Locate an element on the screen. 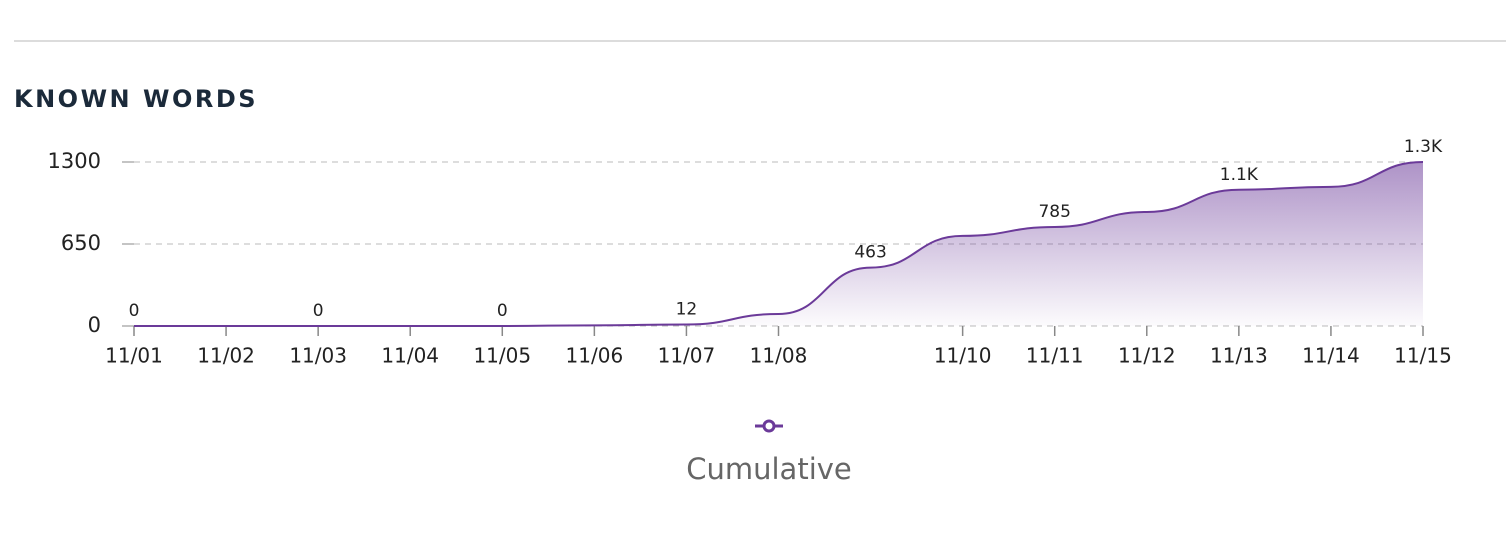 This screenshot has height=548, width=1506. y-tick-label: 650 is located at coordinates (81, 243).